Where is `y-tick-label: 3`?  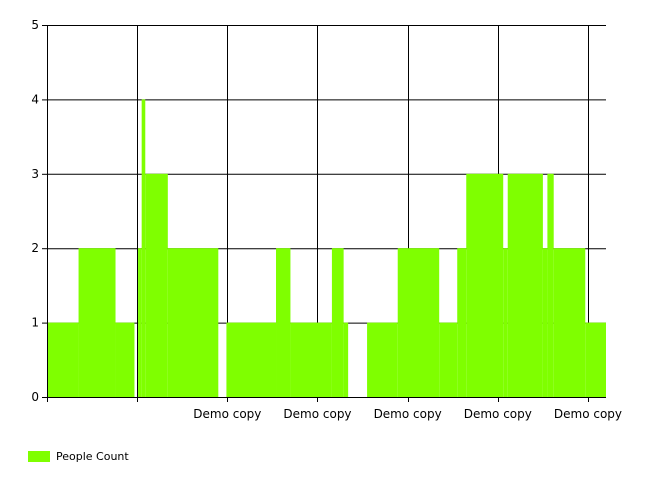
y-tick-label: 3 is located at coordinates (35, 174).